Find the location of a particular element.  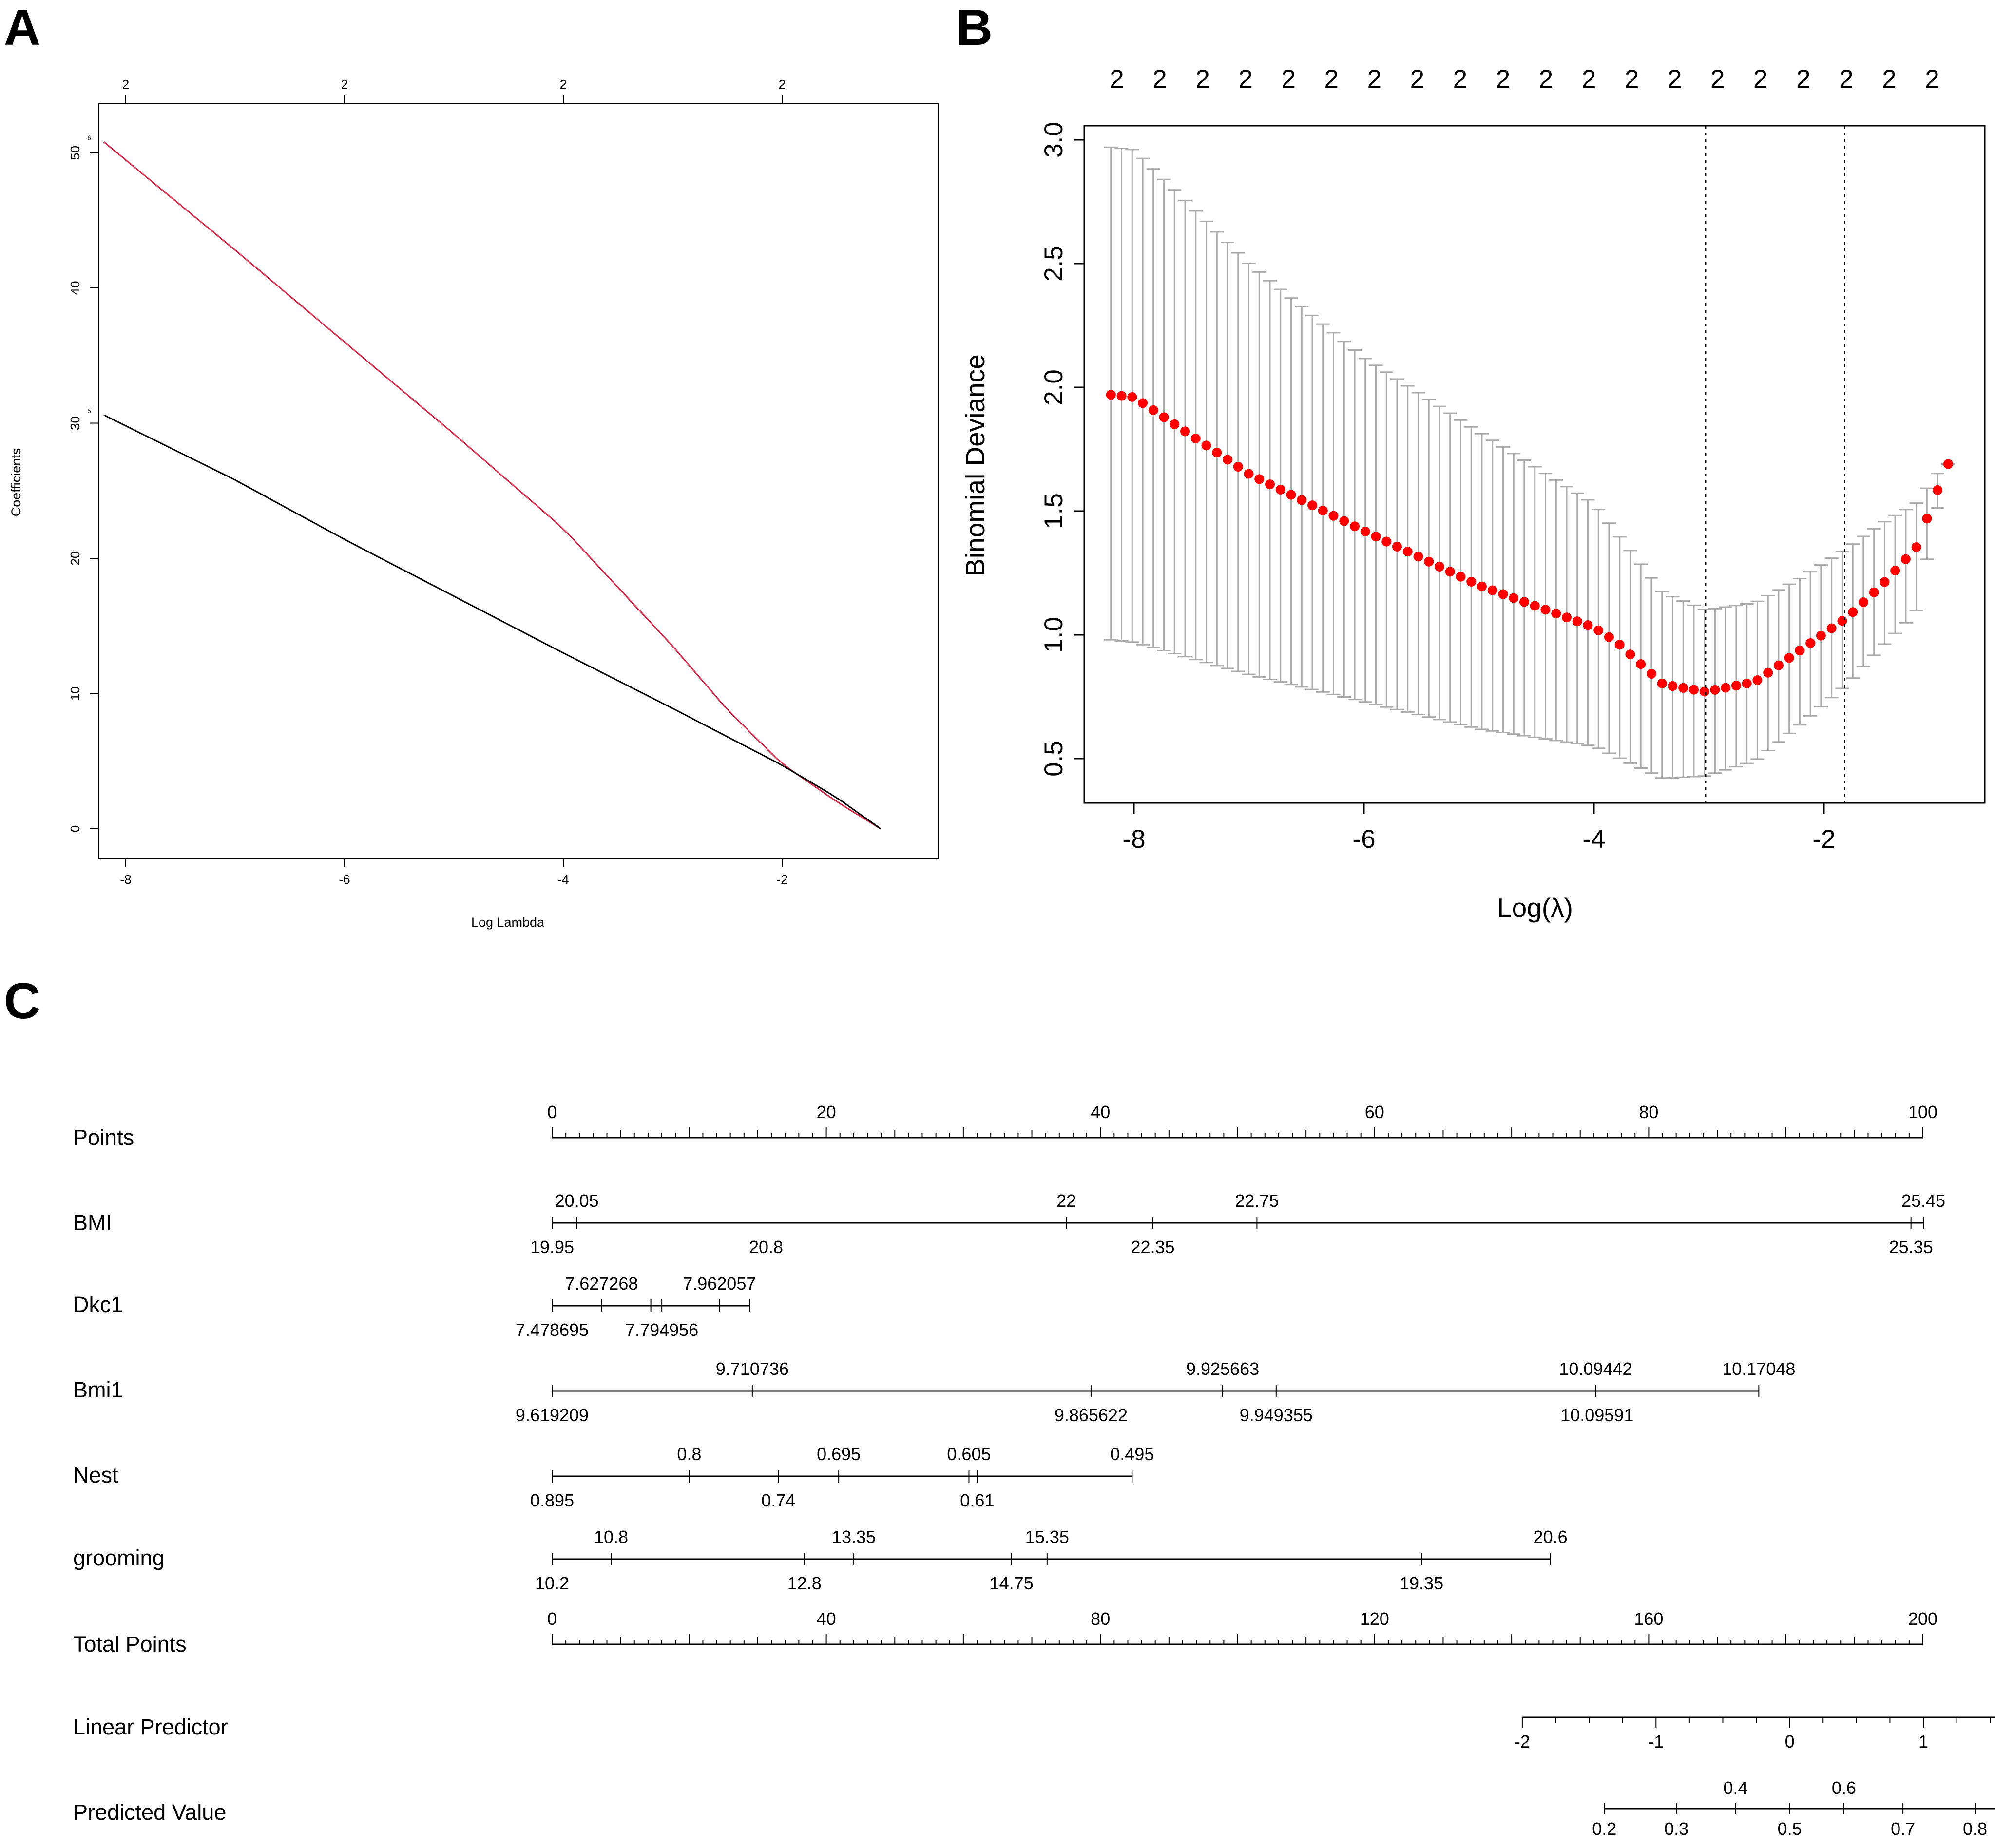

plot-a-xtick-label: -6 is located at coordinates (344, 880).